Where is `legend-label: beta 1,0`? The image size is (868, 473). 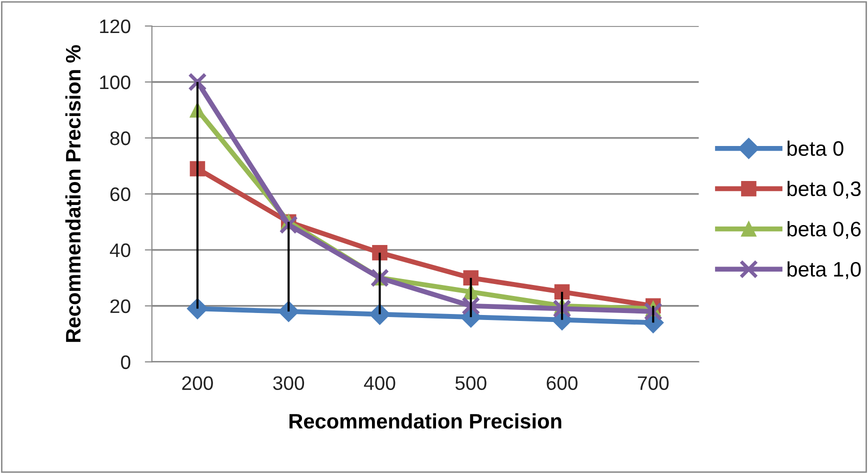 legend-label: beta 1,0 is located at coordinates (824, 270).